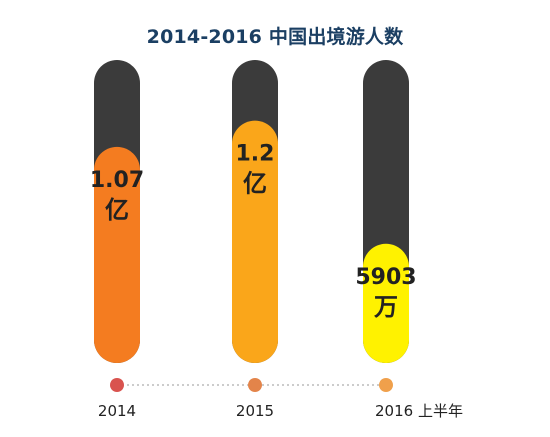 The image size is (550, 437). I want to click on category-label-0: 2014, so click(117, 411).